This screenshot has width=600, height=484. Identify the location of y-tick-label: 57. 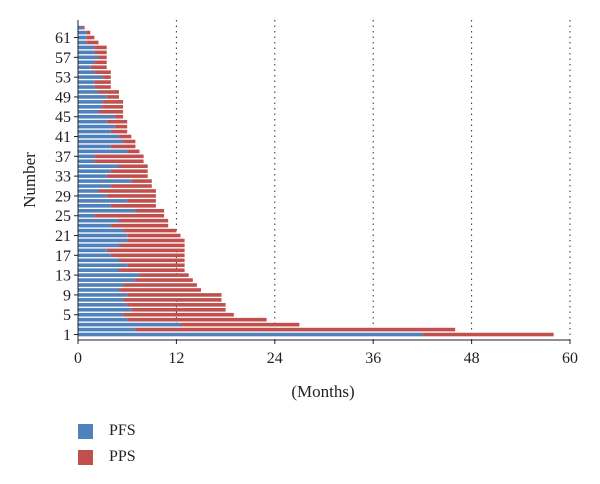
(63, 58).